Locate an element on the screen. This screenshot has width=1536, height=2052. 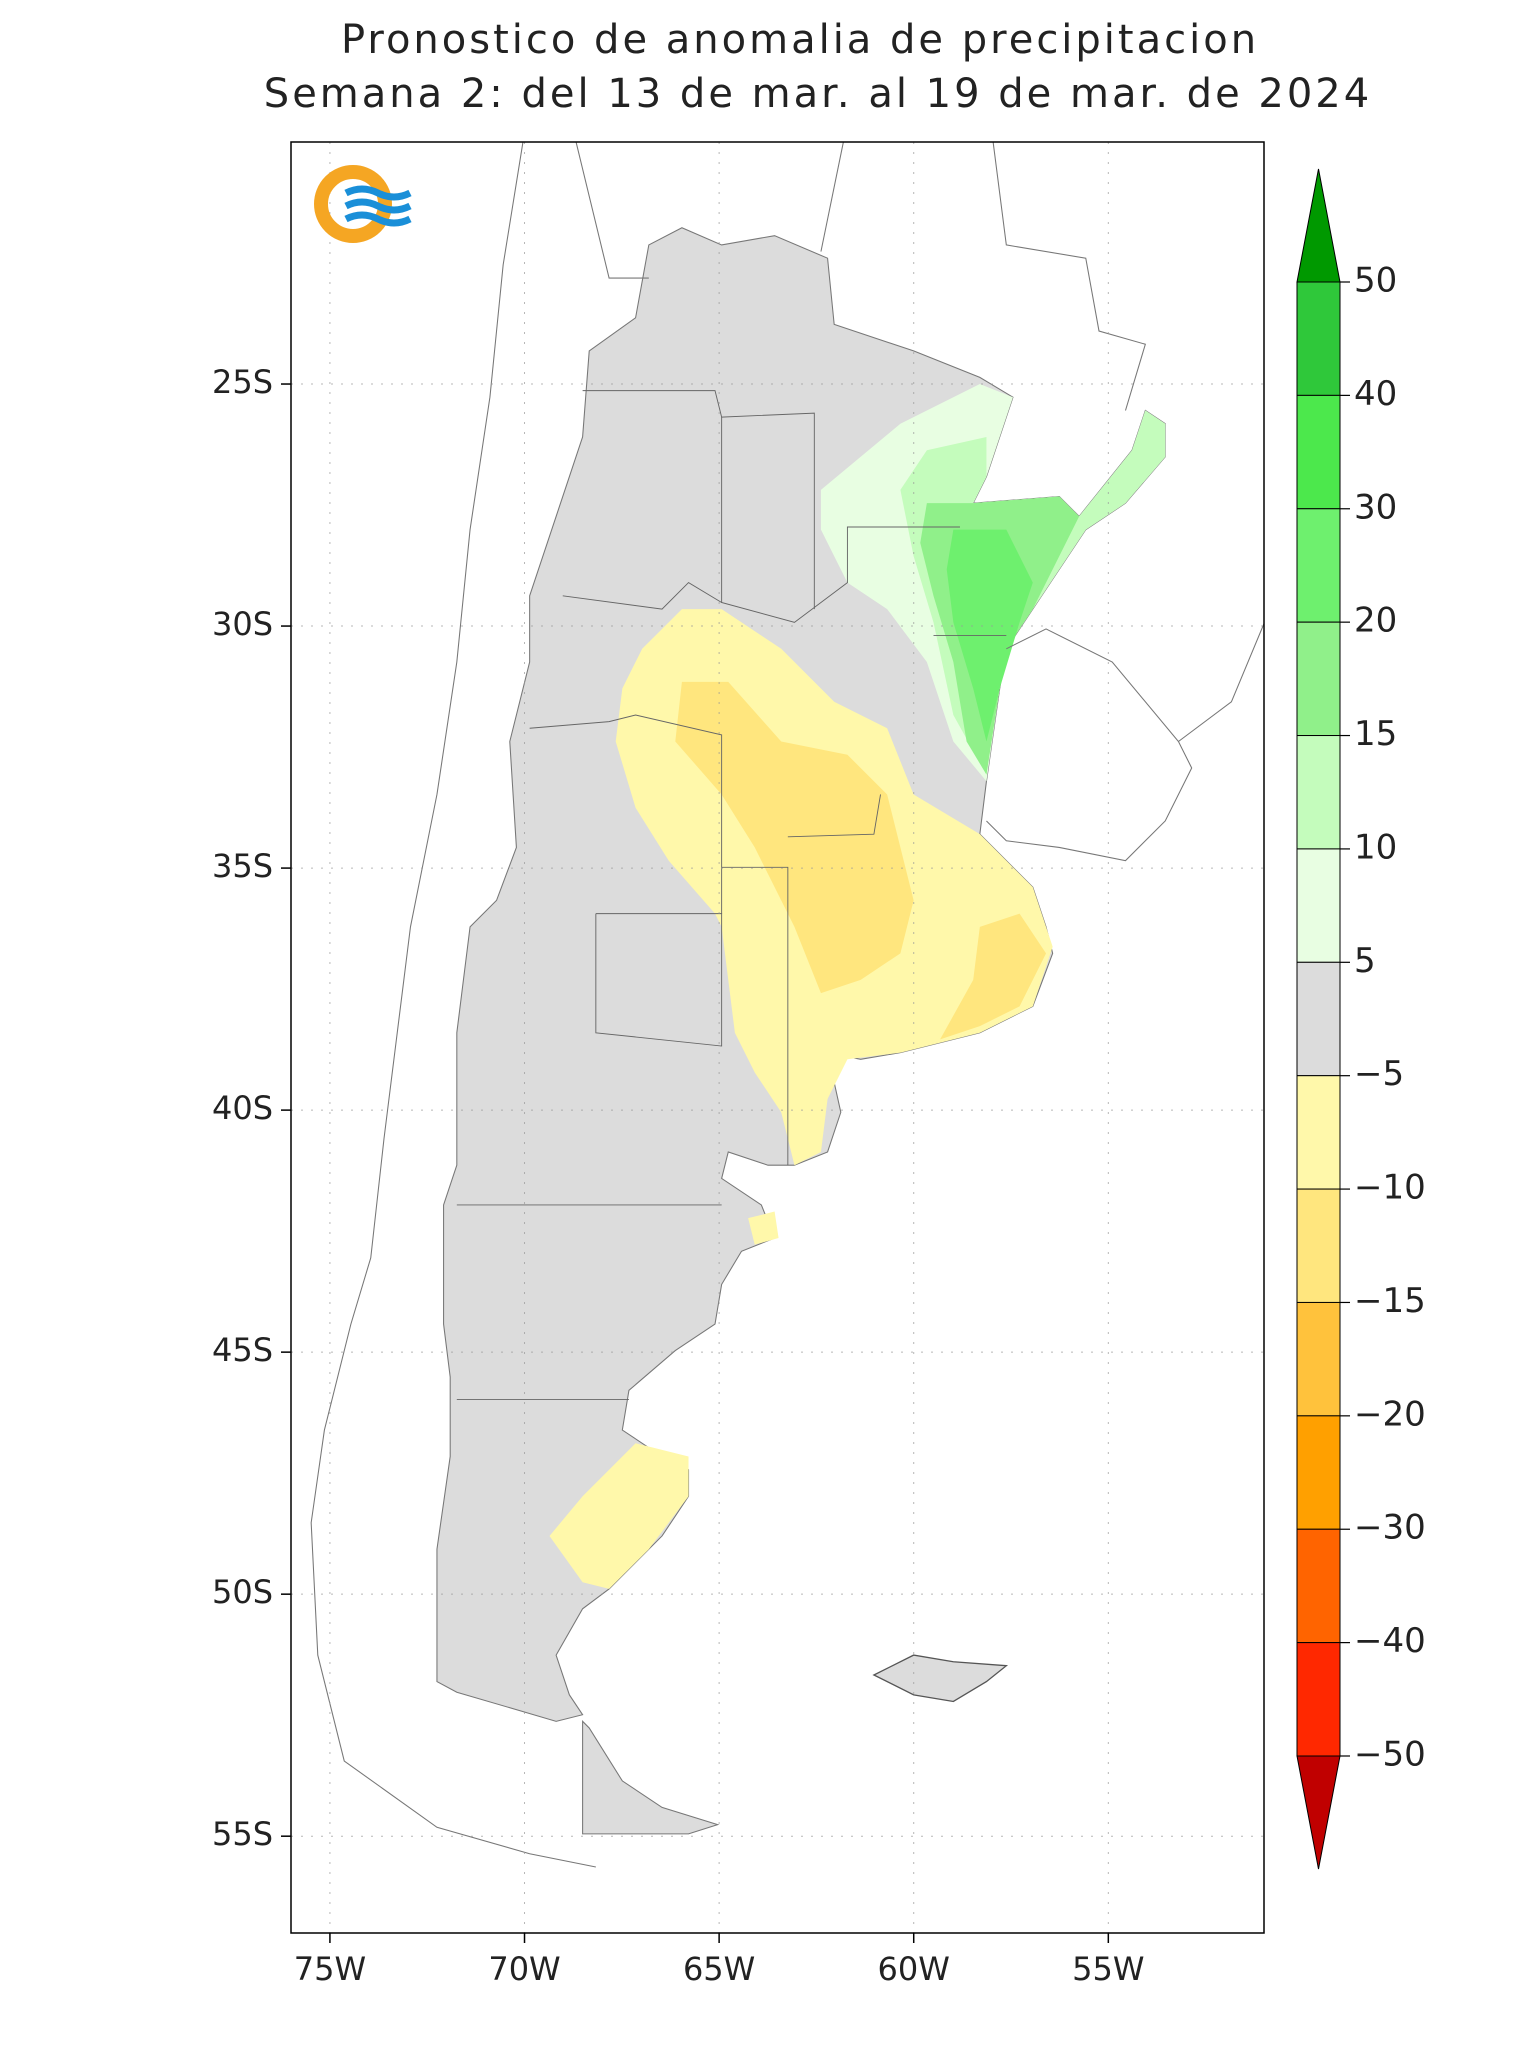
lat-tick-label: 35S is located at coordinates (242, 866).